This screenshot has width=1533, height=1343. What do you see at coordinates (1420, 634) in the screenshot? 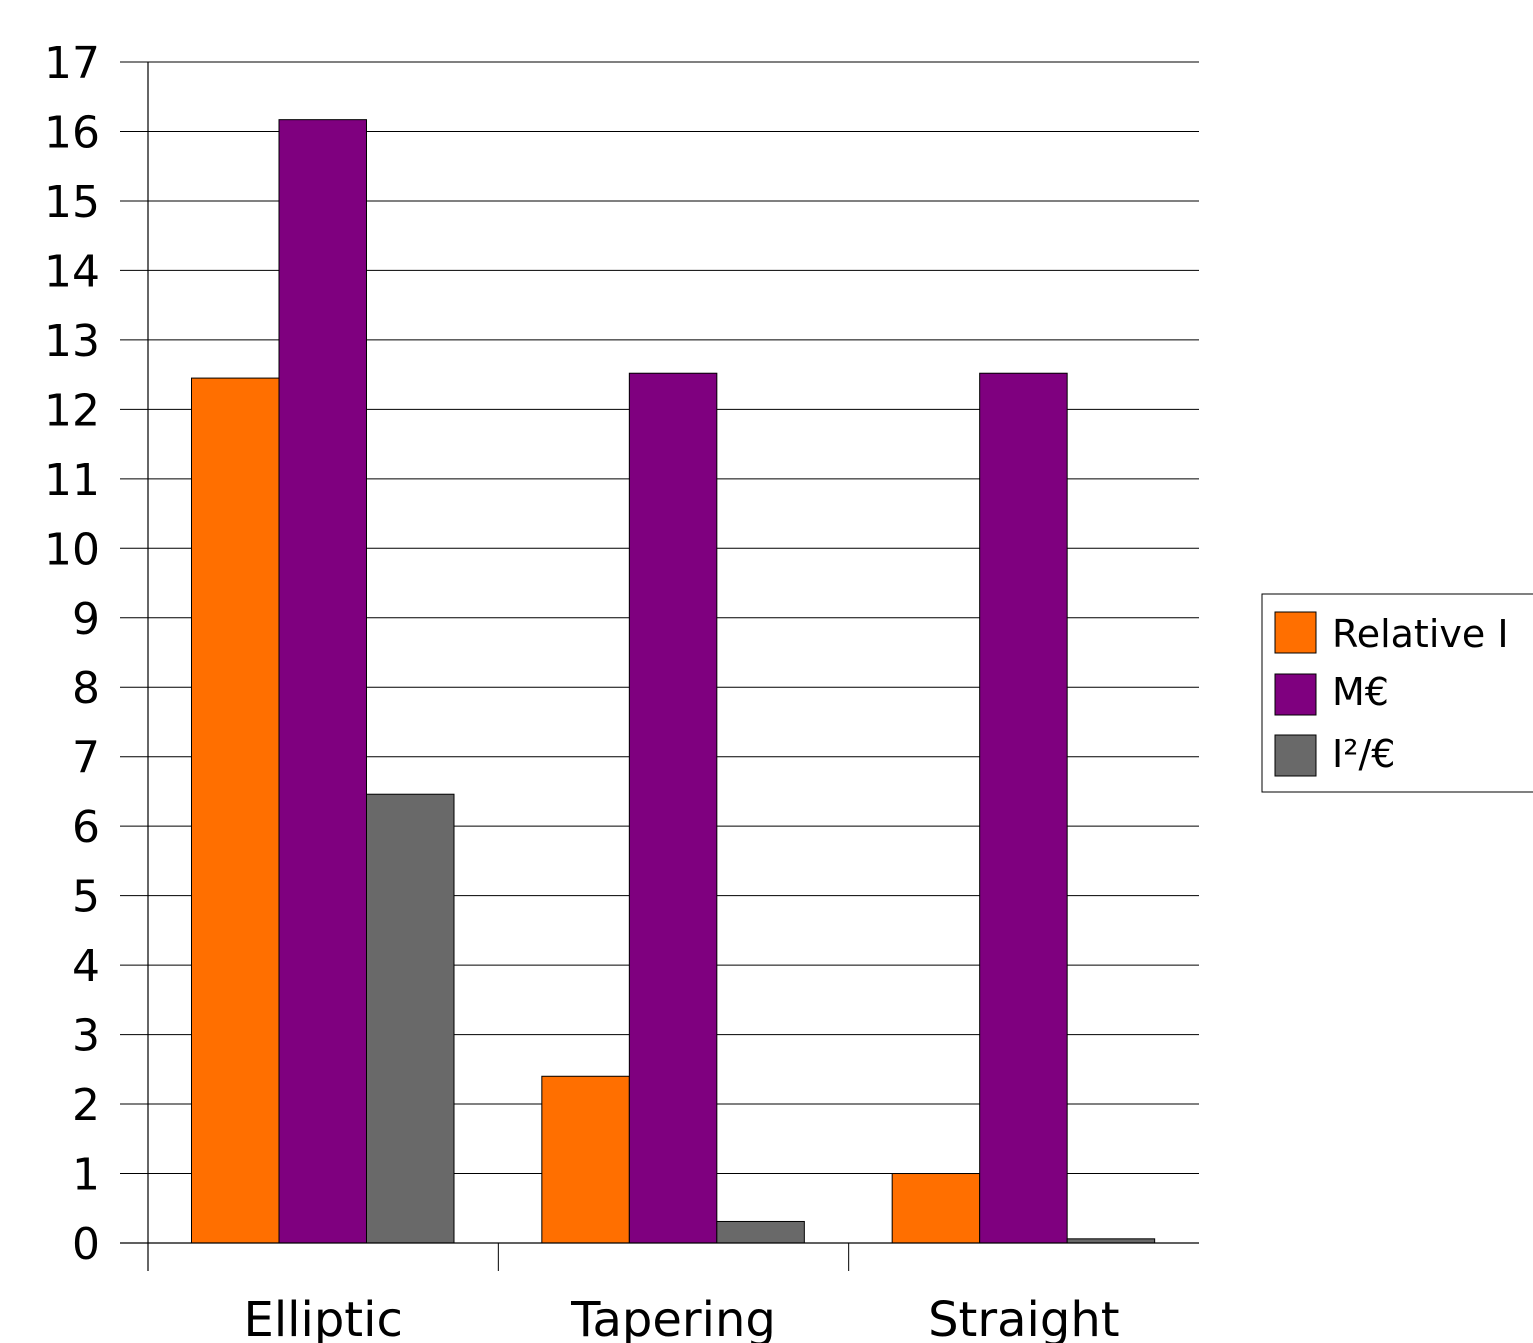
I see `legend-label-relative-i: Relative I` at bounding box center [1420, 634].